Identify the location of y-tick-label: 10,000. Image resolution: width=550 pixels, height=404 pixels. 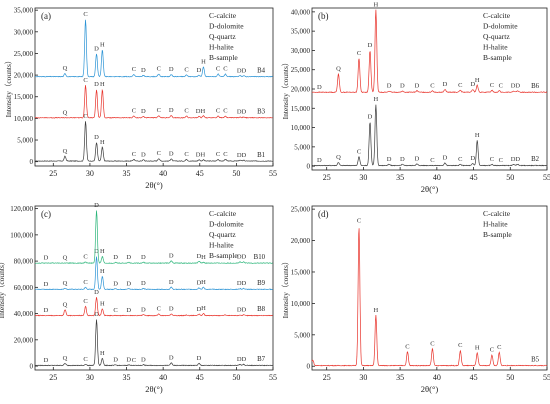
(301, 128).